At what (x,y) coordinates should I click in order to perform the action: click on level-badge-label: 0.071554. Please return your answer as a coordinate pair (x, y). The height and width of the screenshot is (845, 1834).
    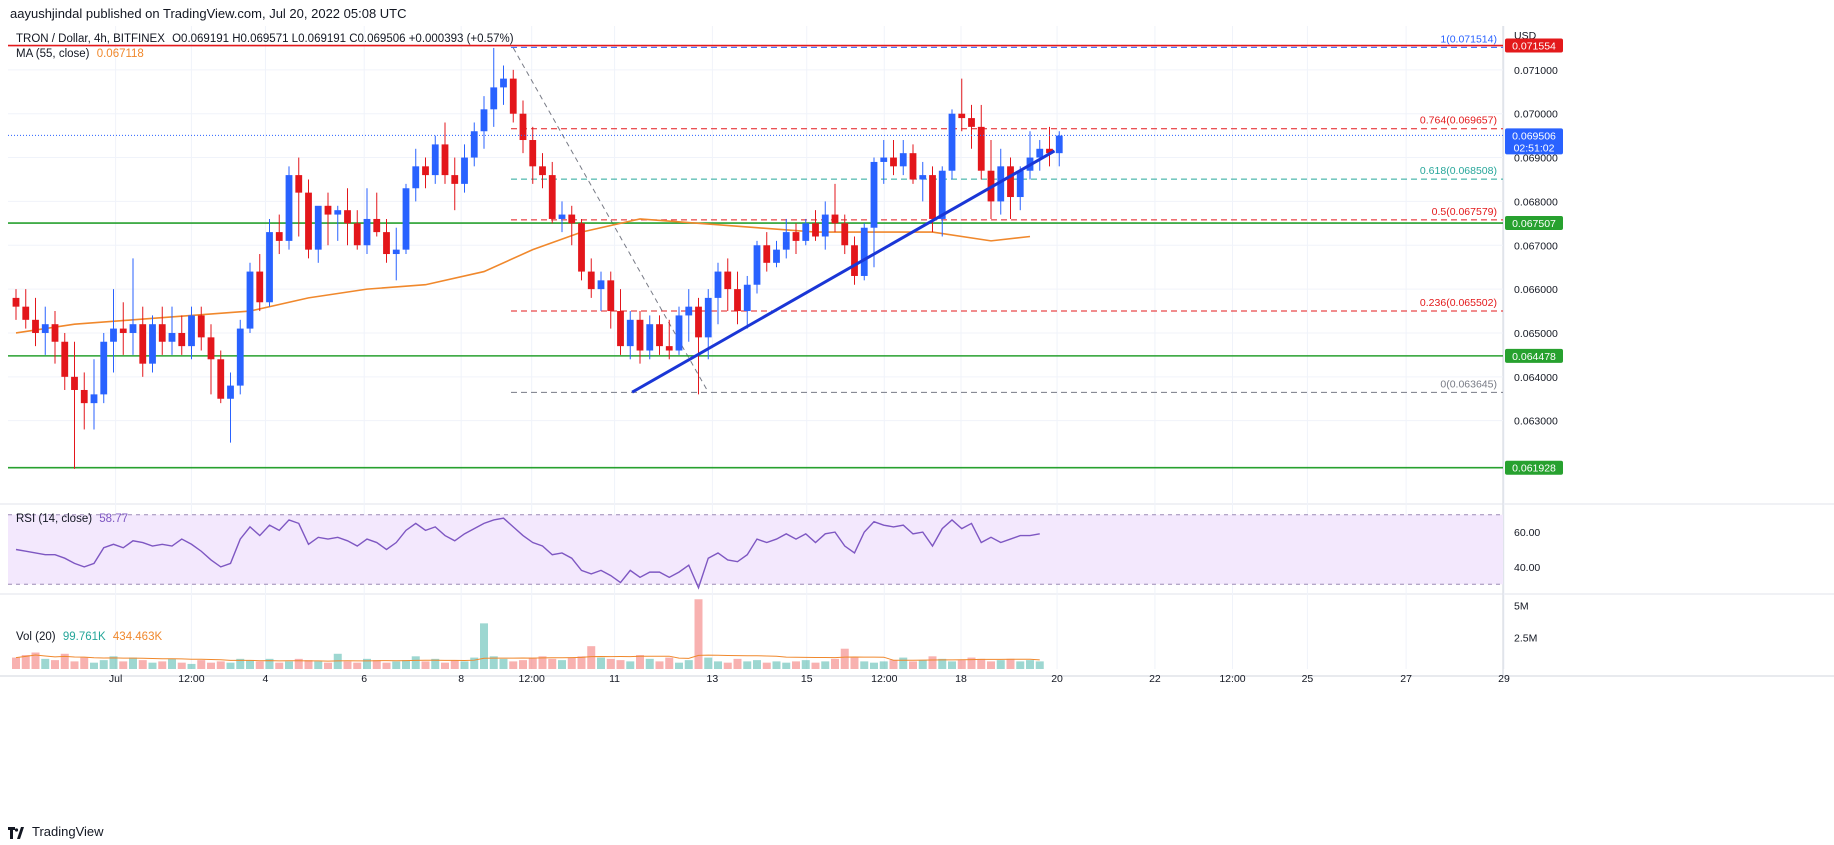
    Looking at the image, I should click on (1534, 47).